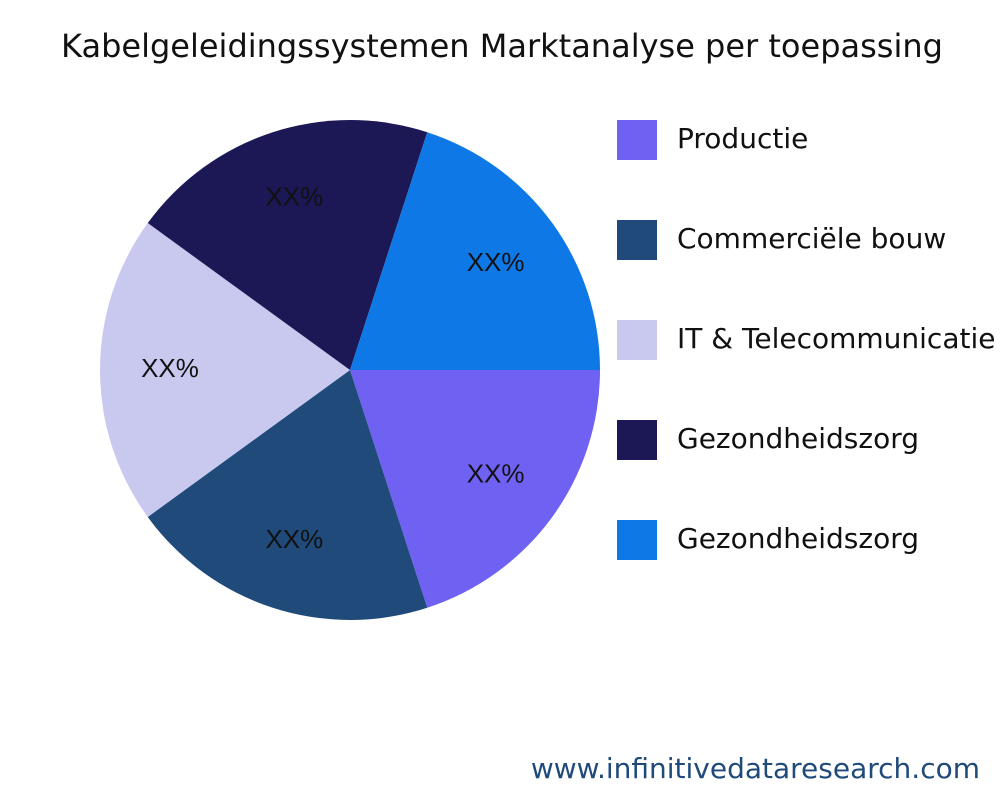  I want to click on legend-label: IT & Telecommunicatie, so click(836, 338).